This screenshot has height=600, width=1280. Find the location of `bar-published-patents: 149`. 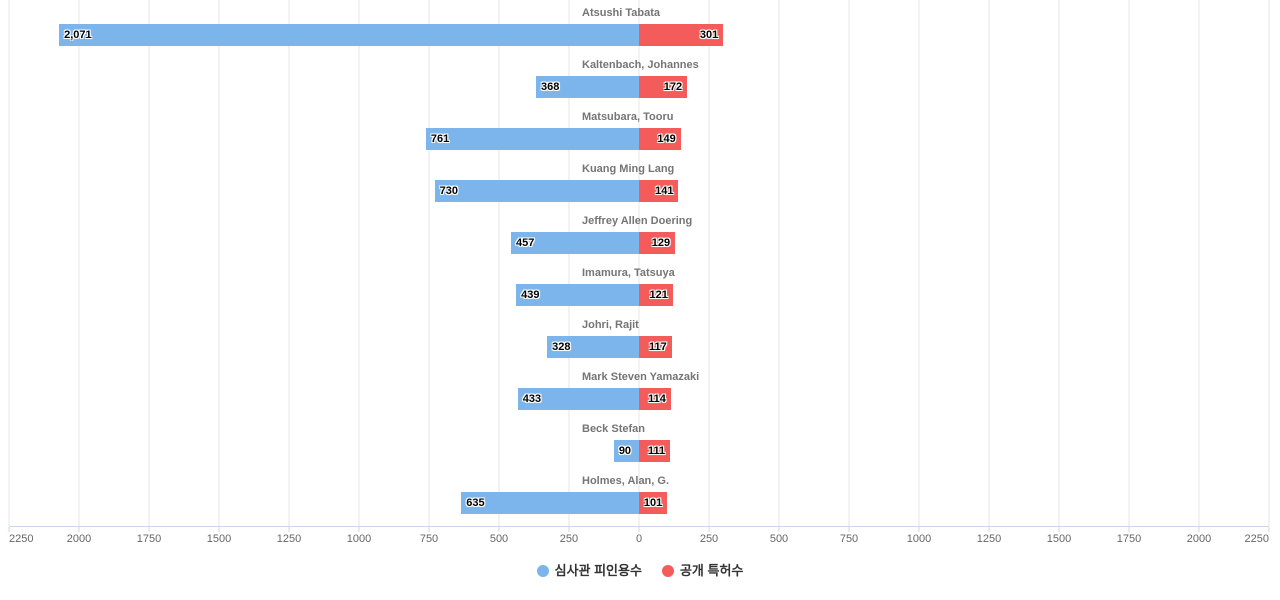

bar-published-patents: 149 is located at coordinates (660, 139).